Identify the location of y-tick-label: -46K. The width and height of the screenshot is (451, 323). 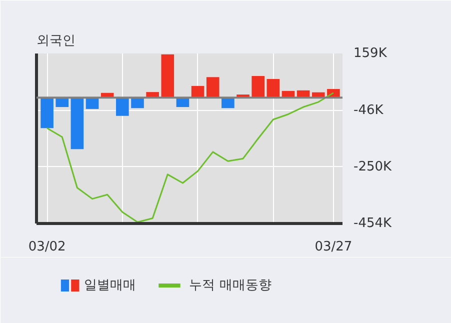
(369, 110).